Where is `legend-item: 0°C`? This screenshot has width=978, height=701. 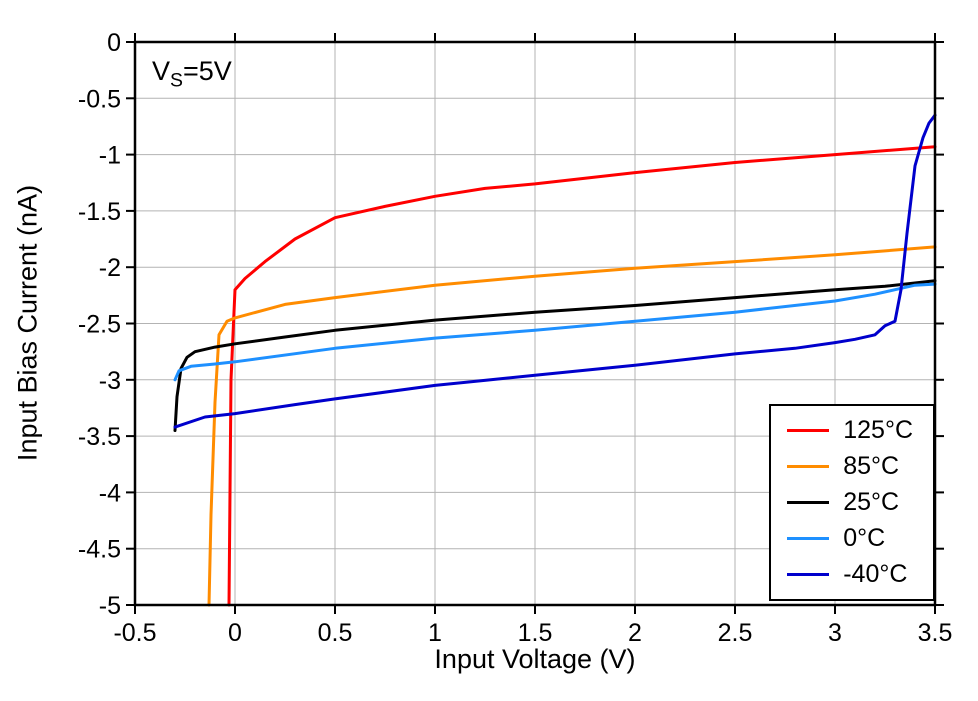
legend-item: 0°C is located at coordinates (850, 538).